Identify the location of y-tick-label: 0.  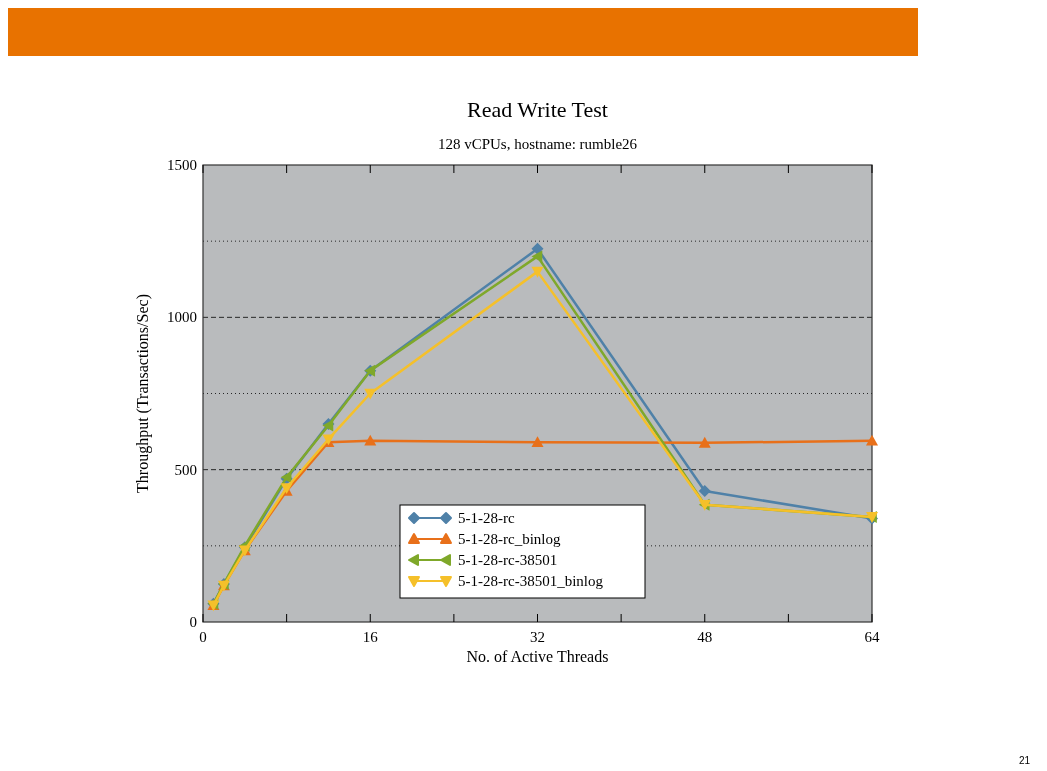
(193, 622).